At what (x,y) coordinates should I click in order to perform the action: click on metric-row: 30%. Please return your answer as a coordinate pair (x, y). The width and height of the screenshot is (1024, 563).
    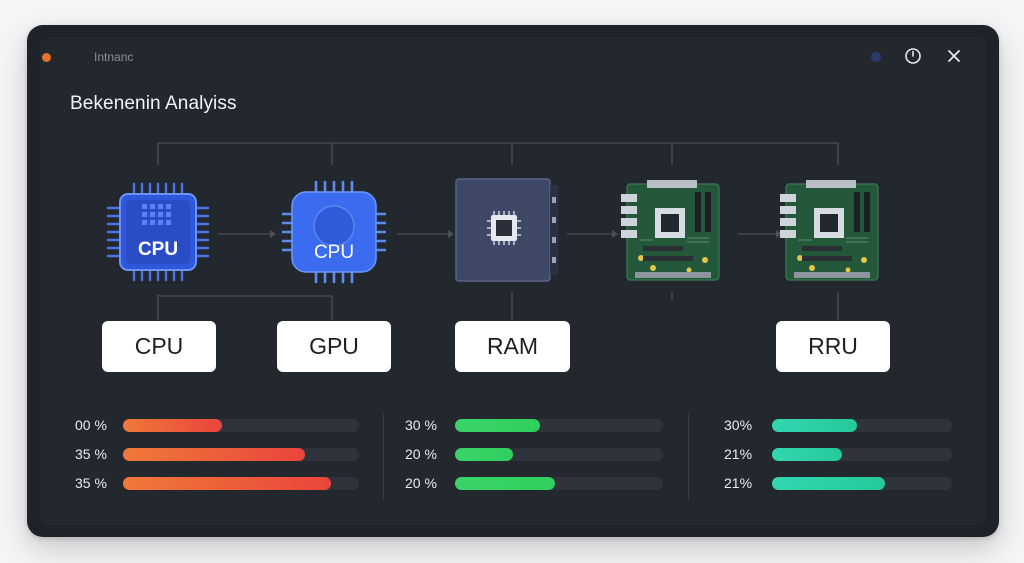
    Looking at the image, I should click on (839, 430).